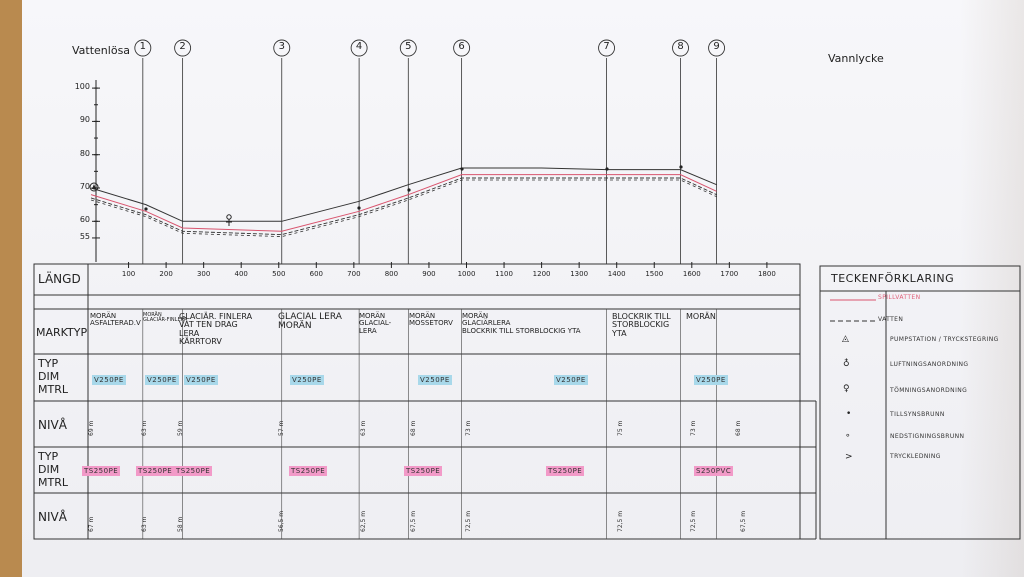 This screenshot has height=577, width=1024. What do you see at coordinates (766, 274) in the screenshot?
I see `x-tick-label: 1800` at bounding box center [766, 274].